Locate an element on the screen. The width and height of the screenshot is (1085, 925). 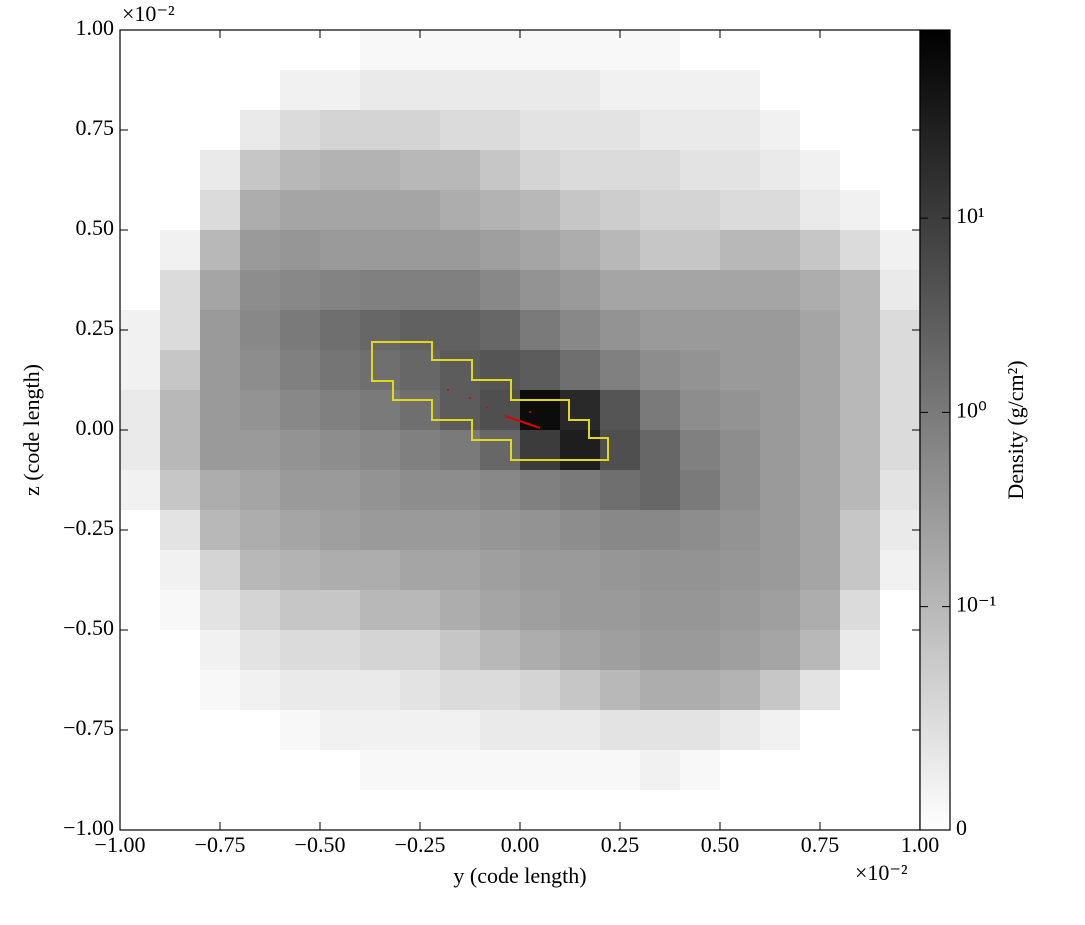
x-tick-label: −1.00 is located at coordinates (120, 844).